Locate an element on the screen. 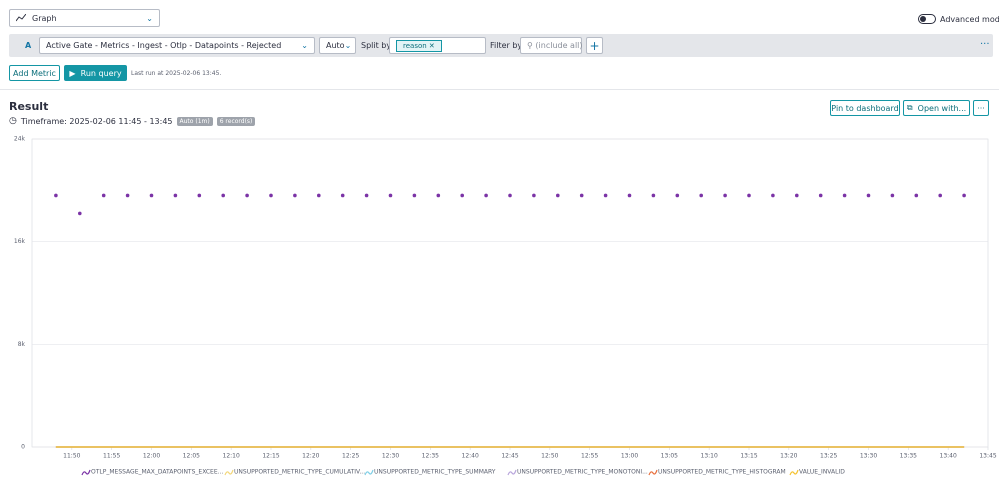 The width and height of the screenshot is (999, 496). result-more: ··· is located at coordinates (981, 108).